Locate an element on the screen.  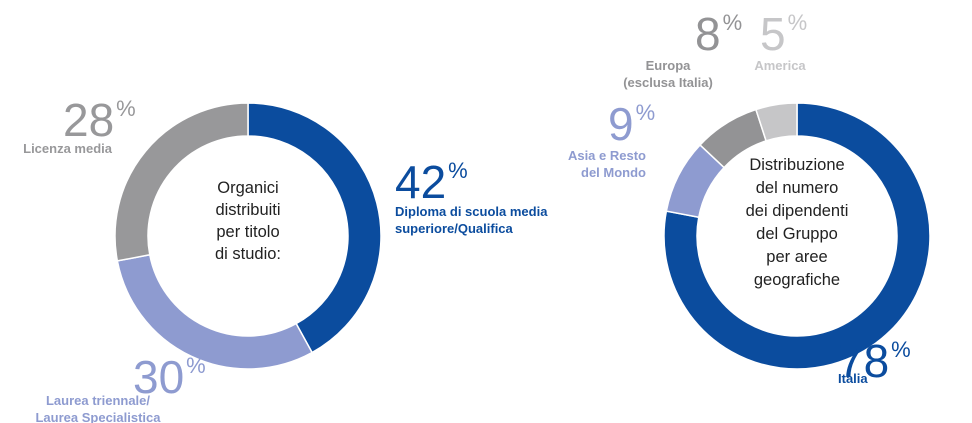
center-title: Distribuzione is located at coordinates (796, 165).